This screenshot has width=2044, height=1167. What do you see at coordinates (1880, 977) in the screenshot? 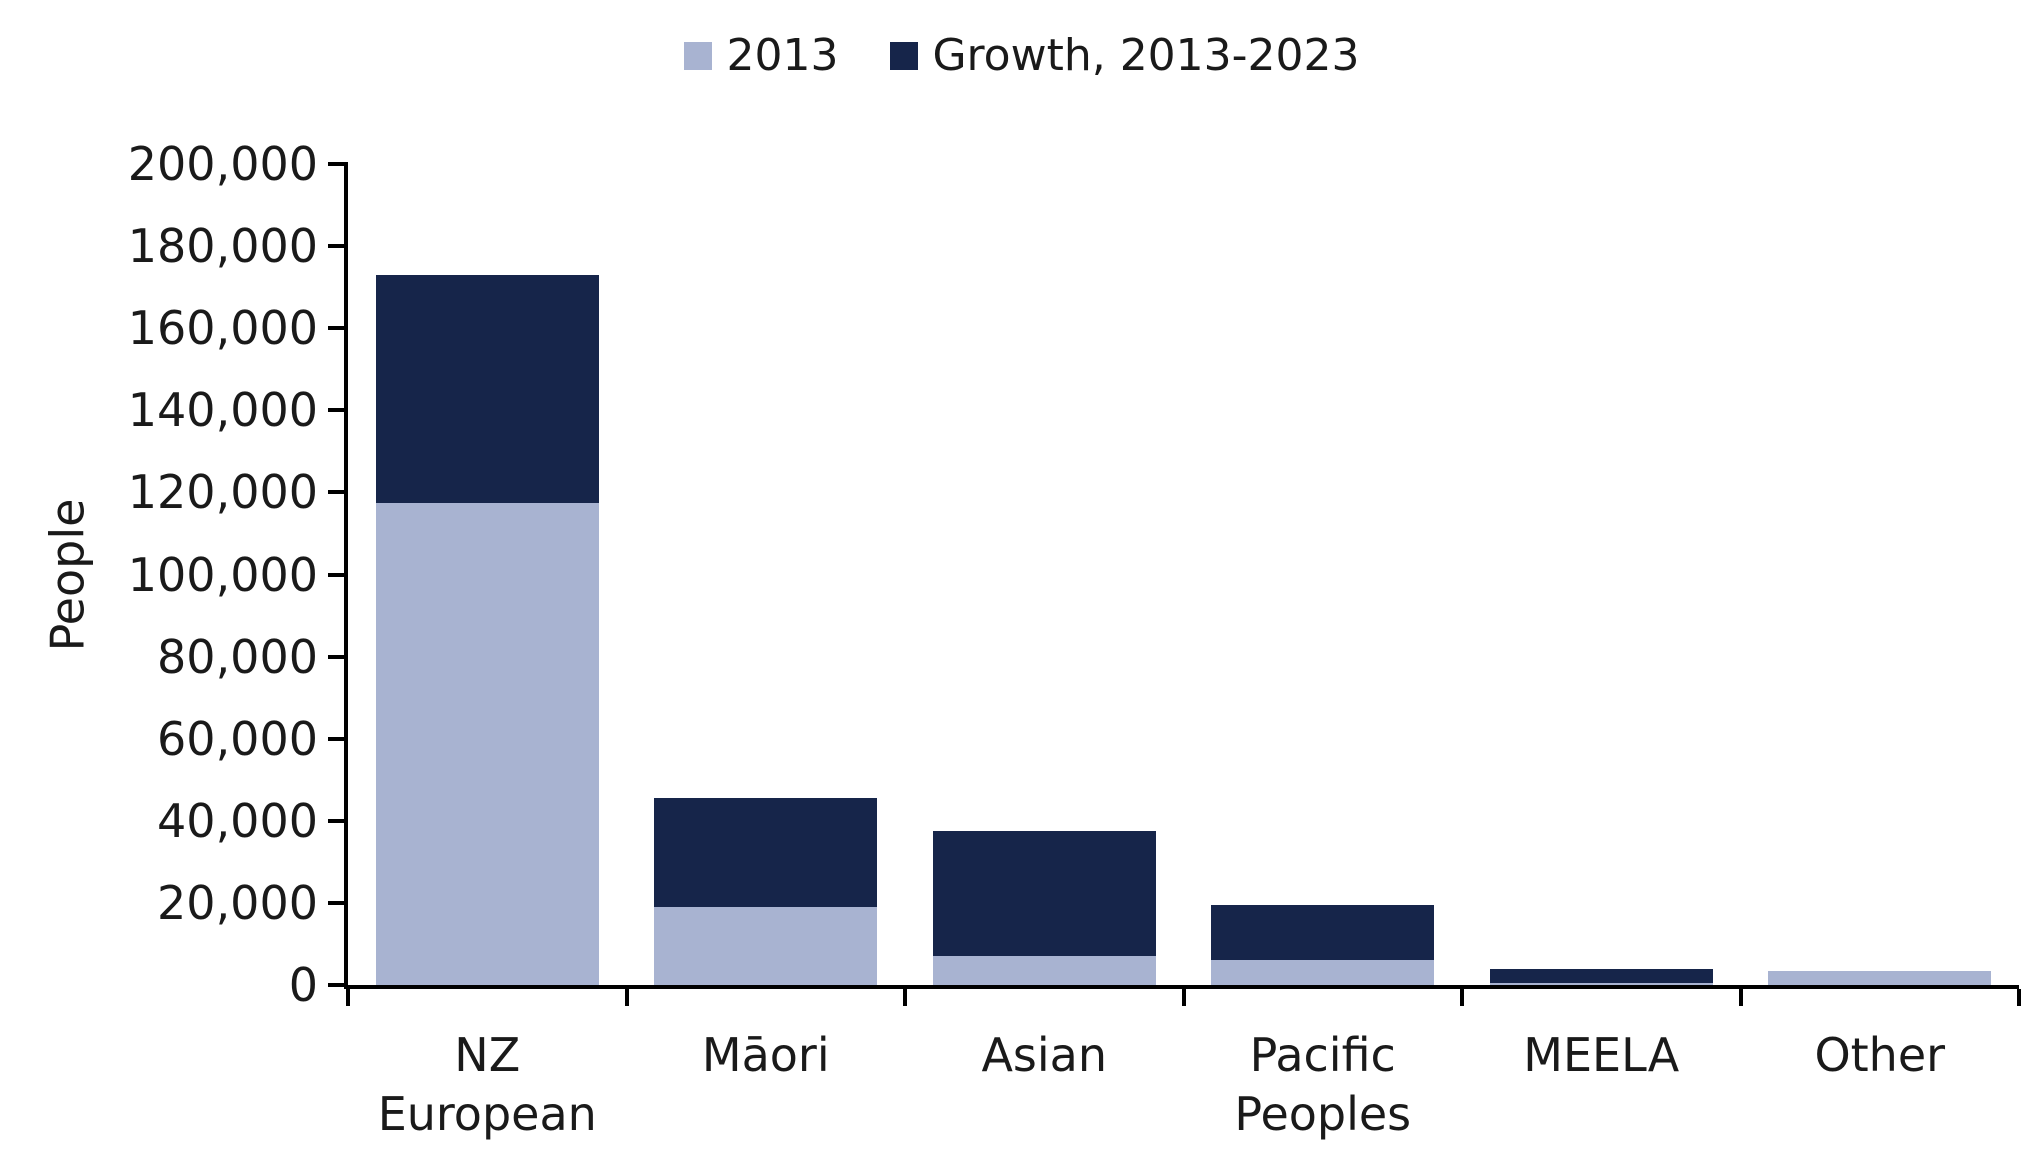
I see `bar-segment-2013-other` at bounding box center [1880, 977].